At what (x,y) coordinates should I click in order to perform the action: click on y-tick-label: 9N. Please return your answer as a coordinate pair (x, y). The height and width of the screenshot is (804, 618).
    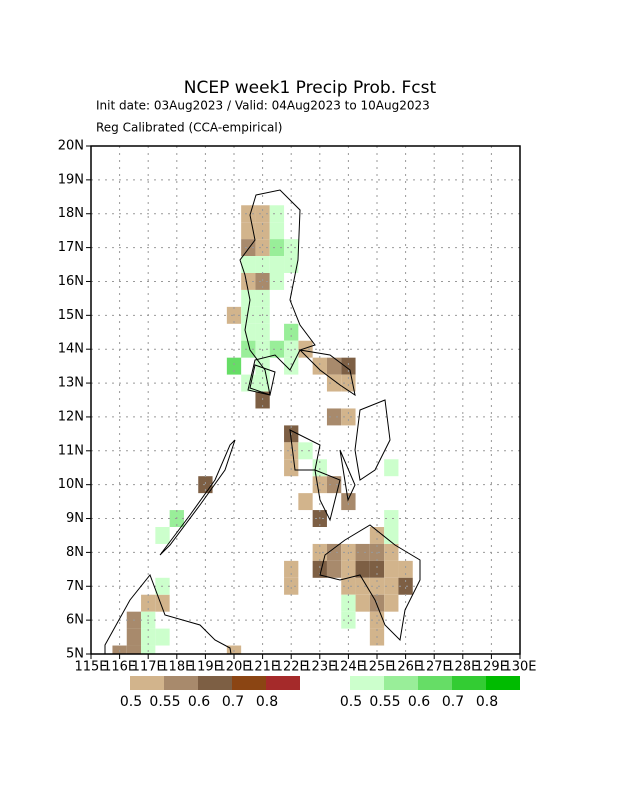
    Looking at the image, I should click on (75, 518).